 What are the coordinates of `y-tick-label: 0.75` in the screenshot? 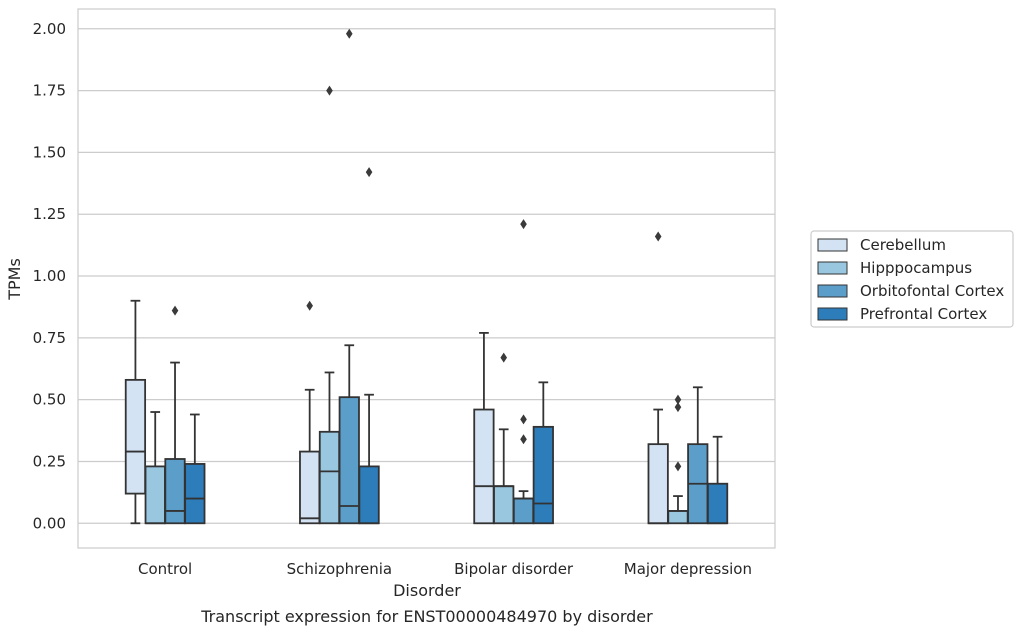 It's located at (49, 338).